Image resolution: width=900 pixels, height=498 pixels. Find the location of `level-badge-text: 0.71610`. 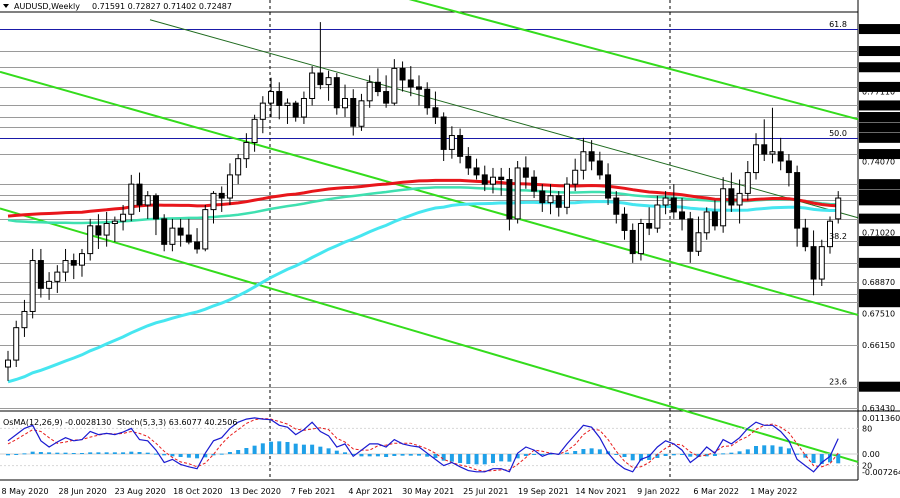

level-badge-text: 0.71610 is located at coordinates (878, 219).